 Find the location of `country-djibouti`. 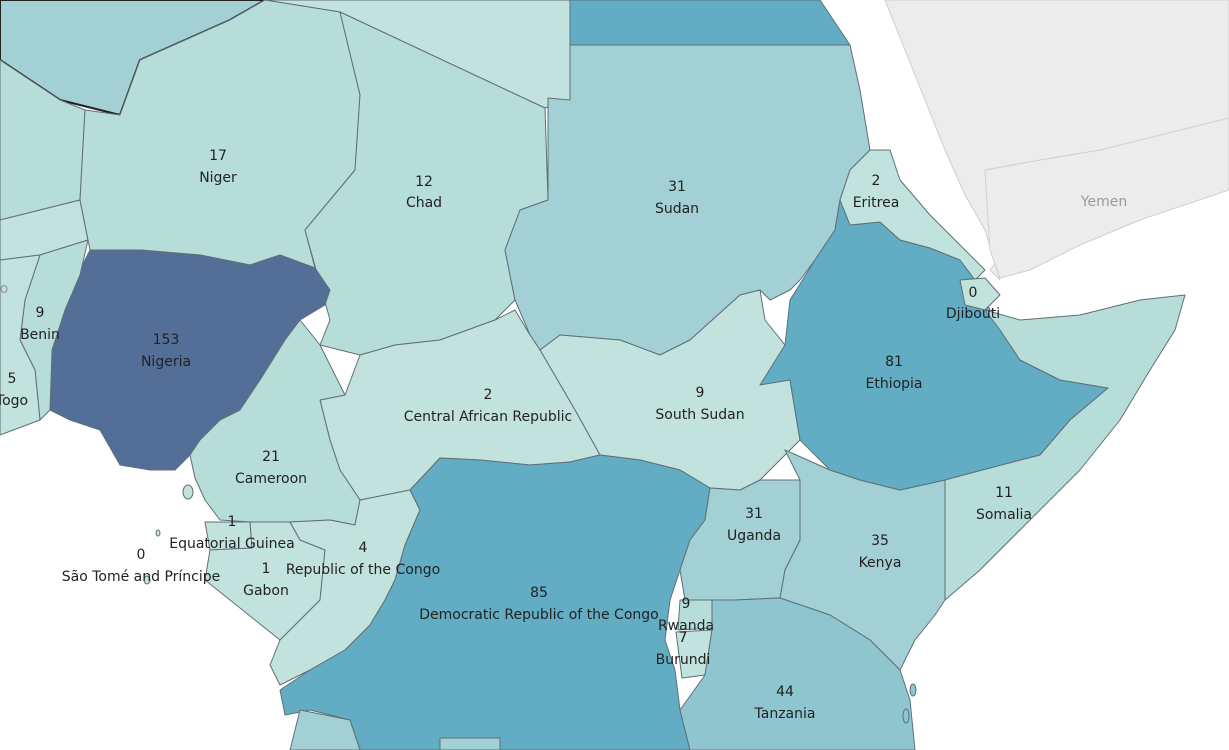

country-djibouti is located at coordinates (980, 294).